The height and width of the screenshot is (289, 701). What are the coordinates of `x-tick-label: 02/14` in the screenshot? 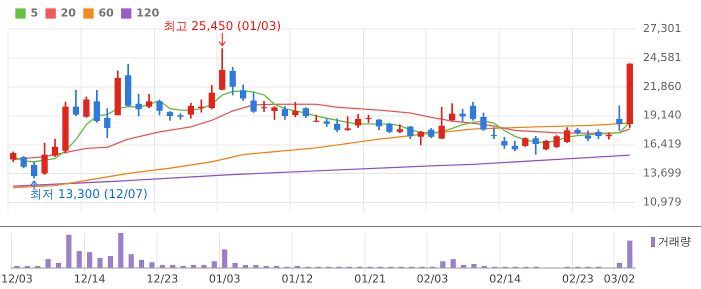 It's located at (505, 279).